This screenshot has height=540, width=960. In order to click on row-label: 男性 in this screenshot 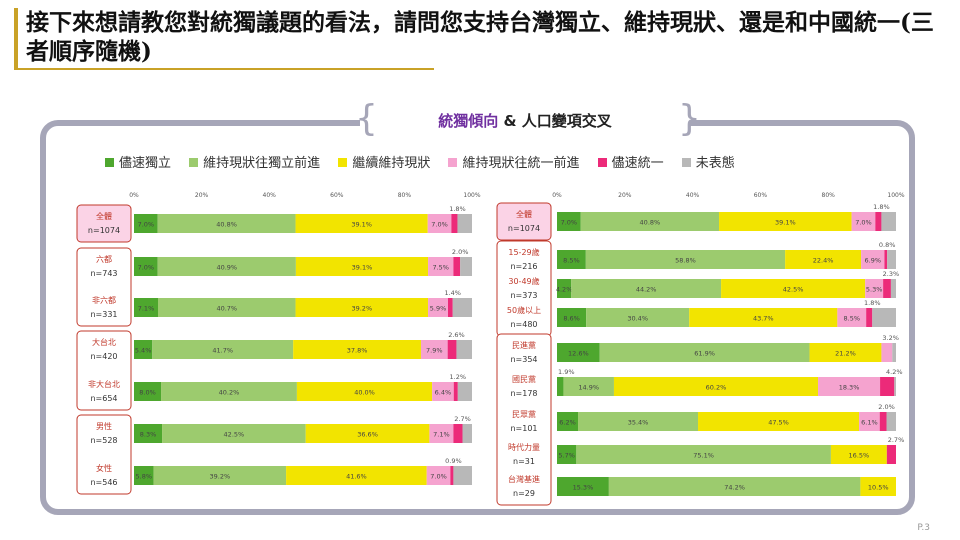, I will do `click(104, 426)`.